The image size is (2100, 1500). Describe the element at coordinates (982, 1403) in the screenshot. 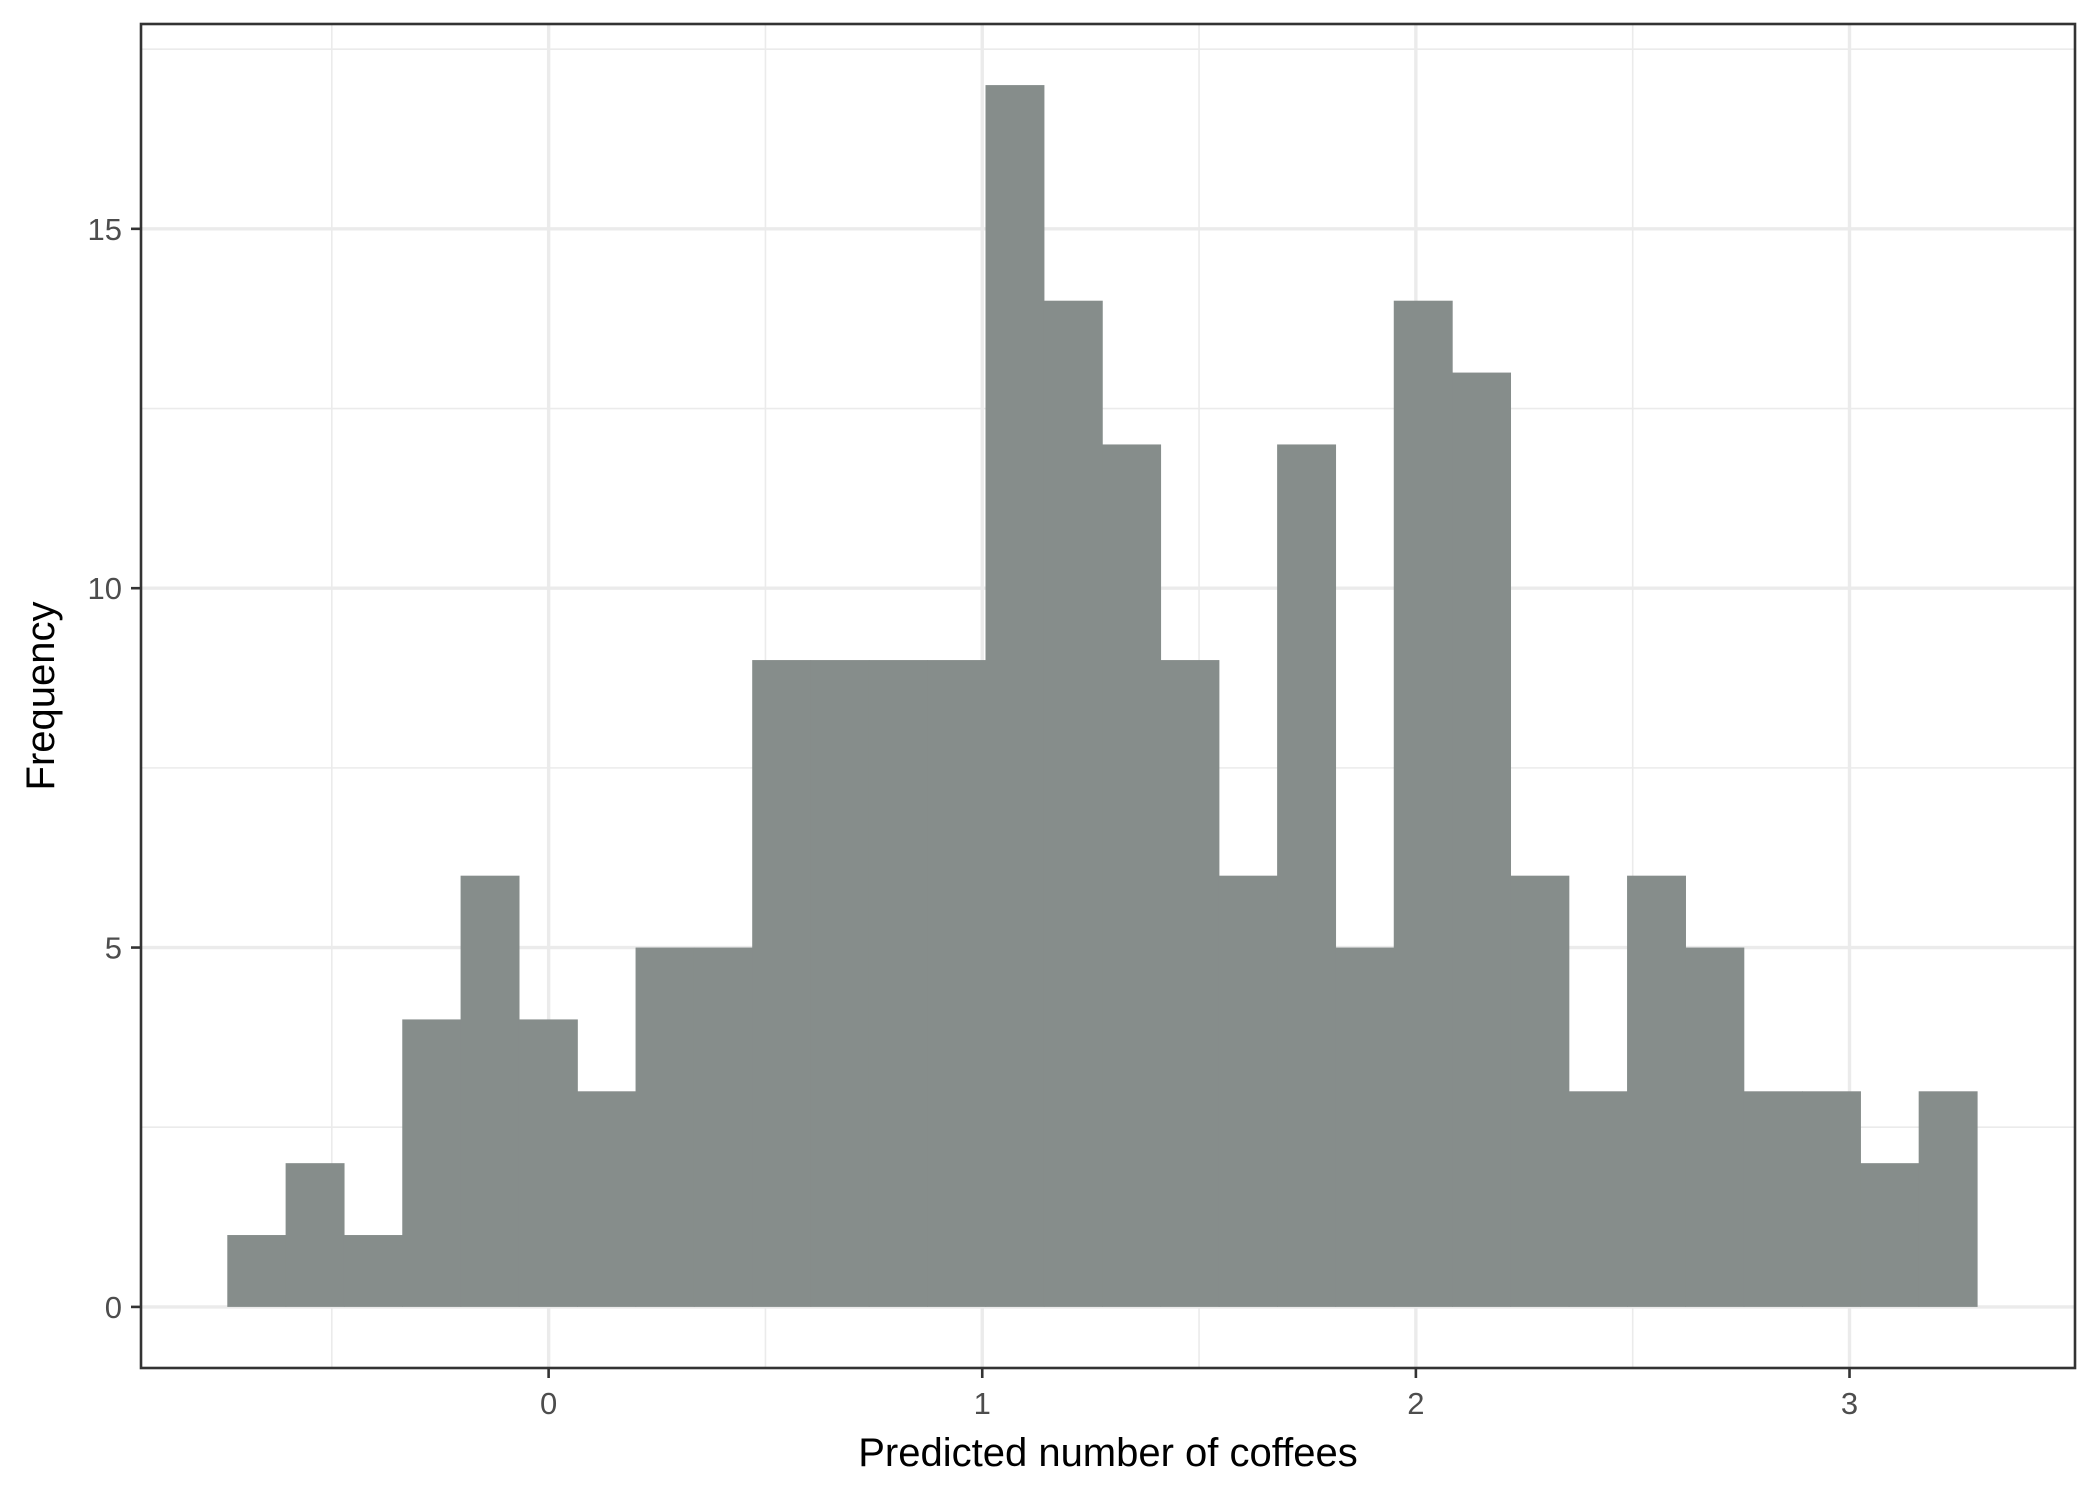

I see `x-tick-label: 1` at that location.